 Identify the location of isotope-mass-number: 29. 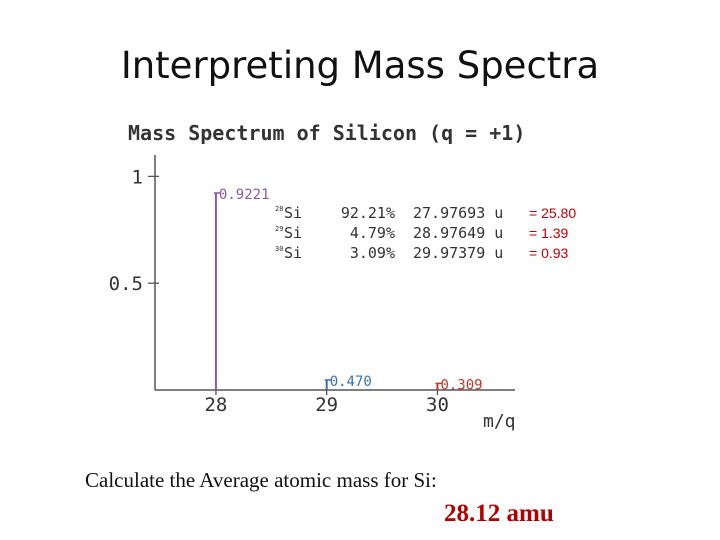
(279, 229).